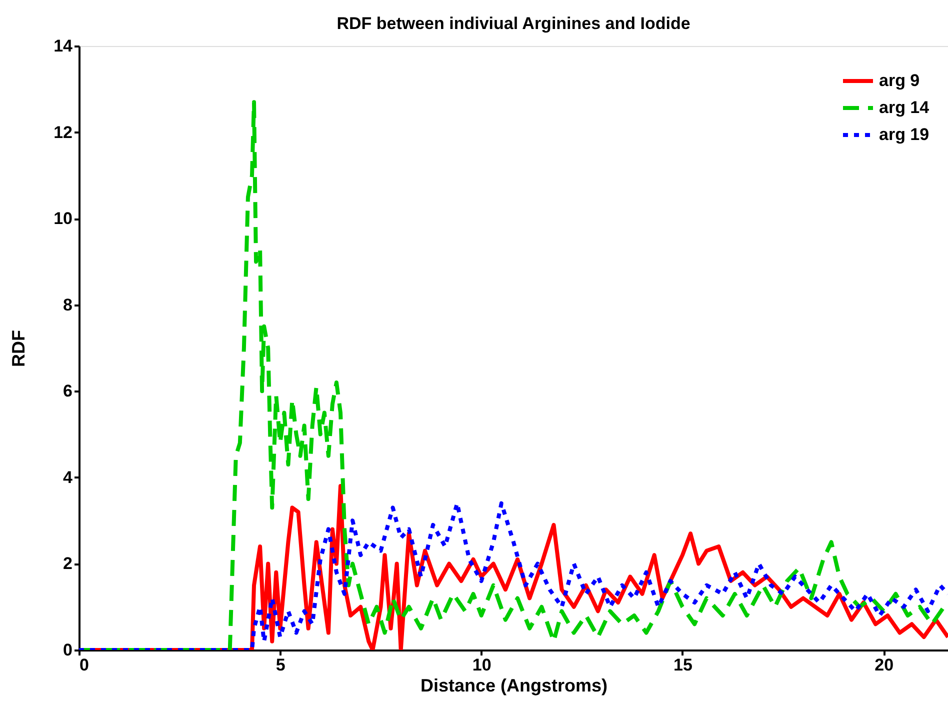 The image size is (948, 705). What do you see at coordinates (67, 650) in the screenshot?
I see `y-tick-label: 0` at bounding box center [67, 650].